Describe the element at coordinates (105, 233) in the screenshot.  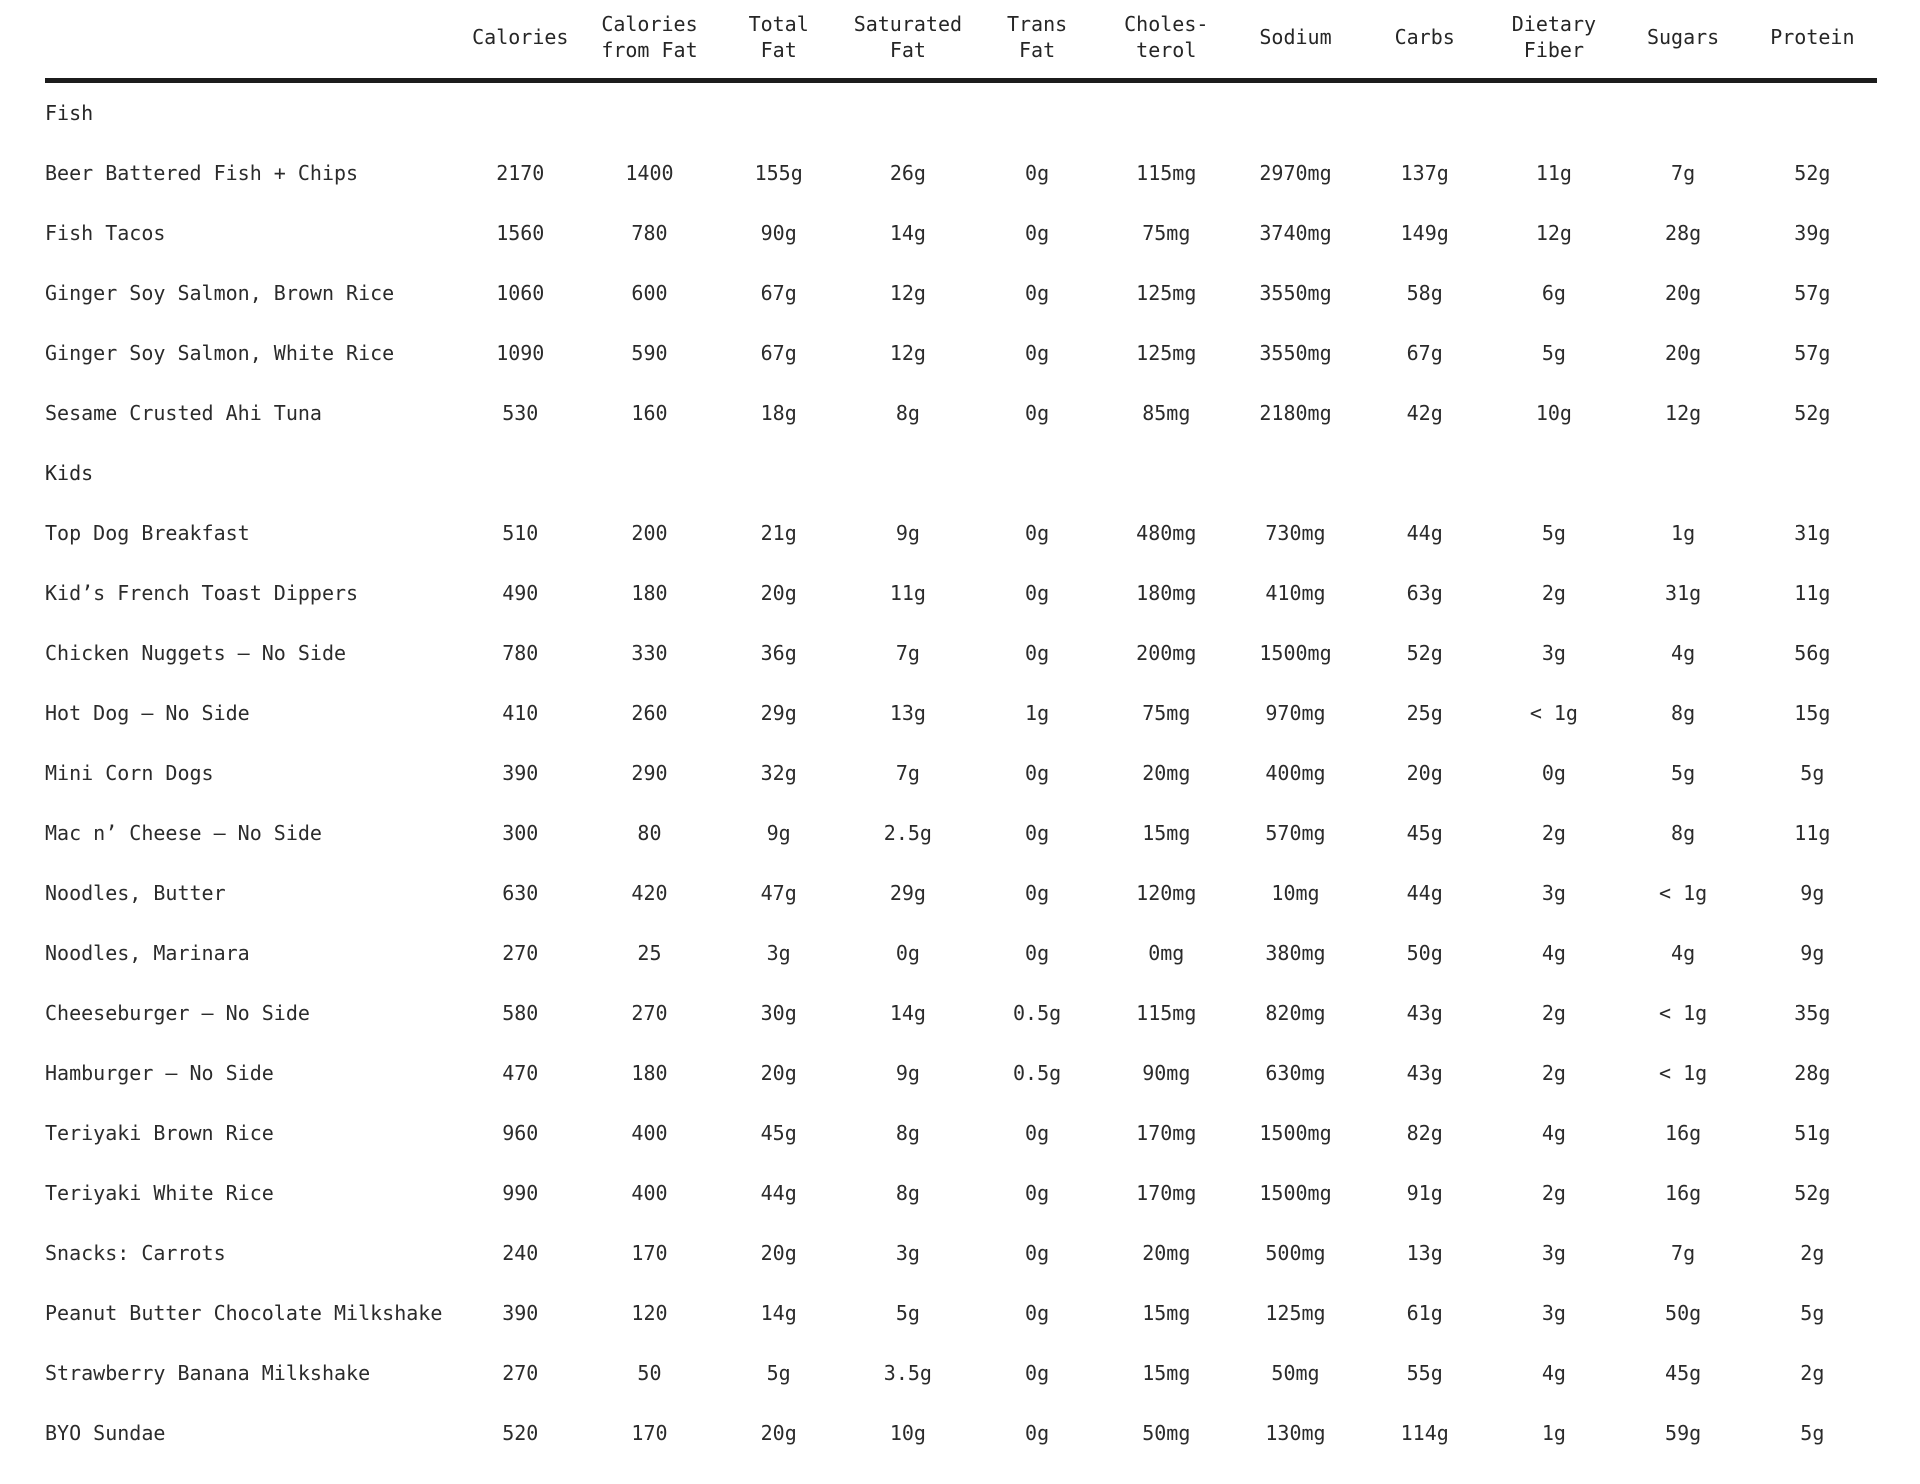
I see `item-name-cell: Fish Tacos` at that location.